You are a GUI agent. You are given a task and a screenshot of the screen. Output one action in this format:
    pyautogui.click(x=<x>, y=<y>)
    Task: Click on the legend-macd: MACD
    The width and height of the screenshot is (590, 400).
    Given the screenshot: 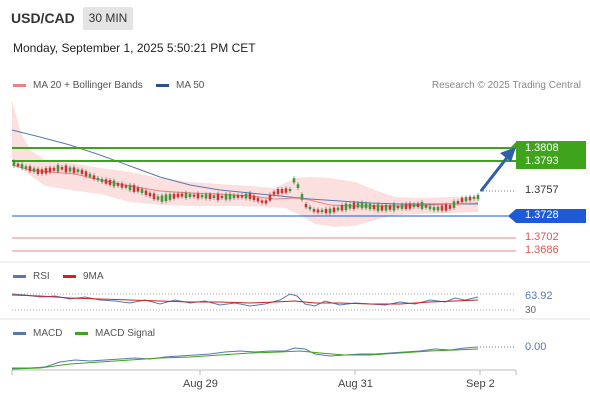 What is the action you would take?
    pyautogui.click(x=37, y=333)
    